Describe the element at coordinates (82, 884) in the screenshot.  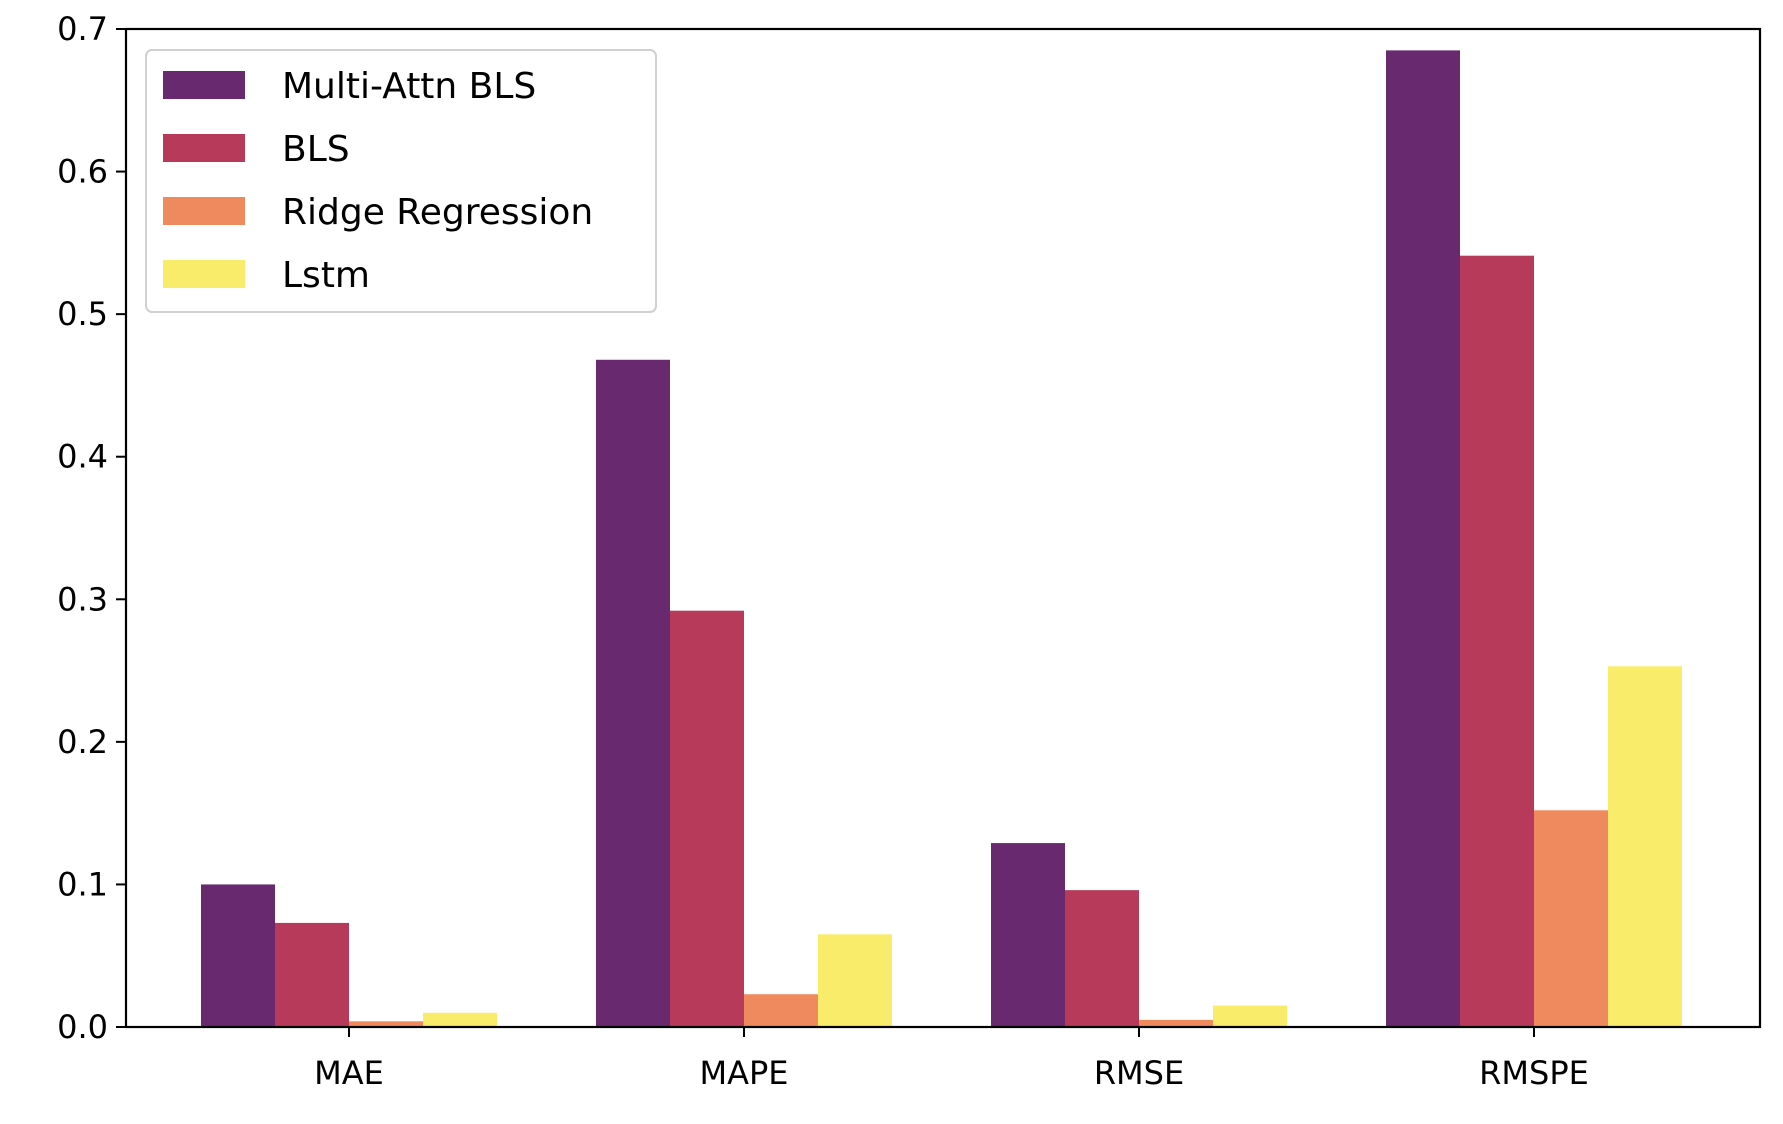
I see `y-tick-label: 0.1` at that location.